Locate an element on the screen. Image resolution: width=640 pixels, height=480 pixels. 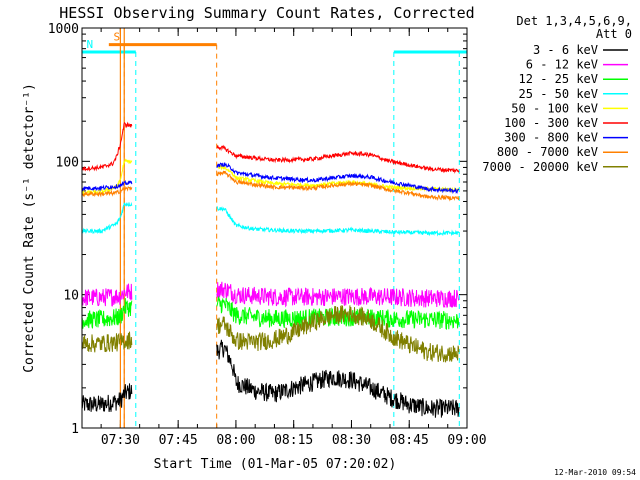
legend-label: 100 - 300 keV is located at coordinates (551, 123).